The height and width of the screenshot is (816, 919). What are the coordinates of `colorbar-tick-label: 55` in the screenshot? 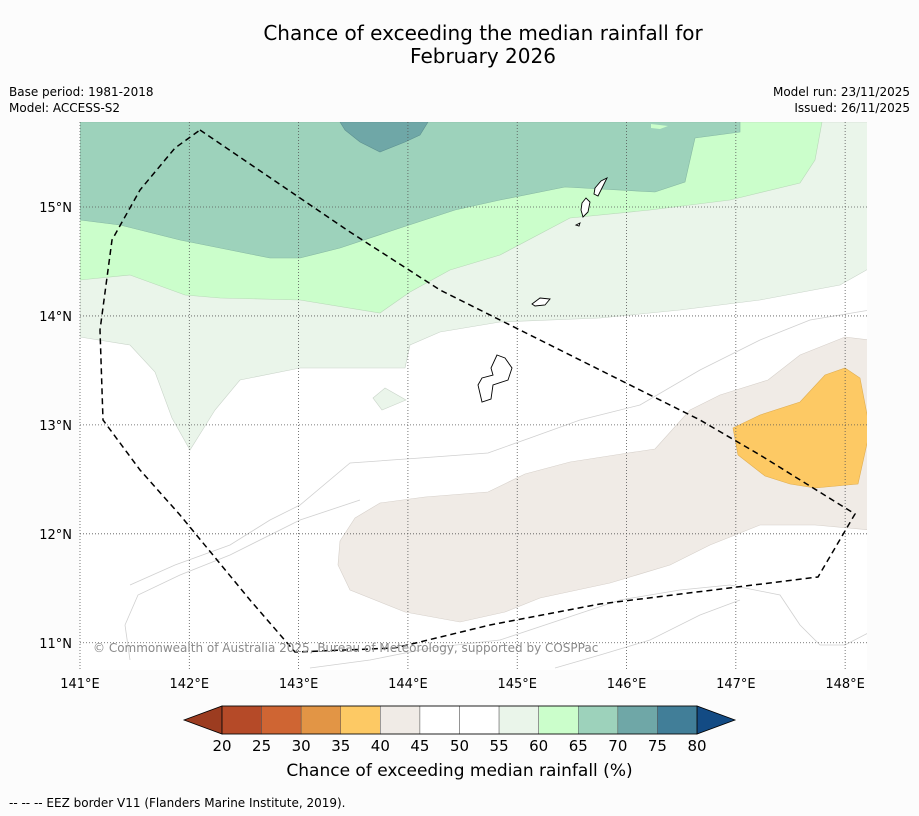 It's located at (499, 746).